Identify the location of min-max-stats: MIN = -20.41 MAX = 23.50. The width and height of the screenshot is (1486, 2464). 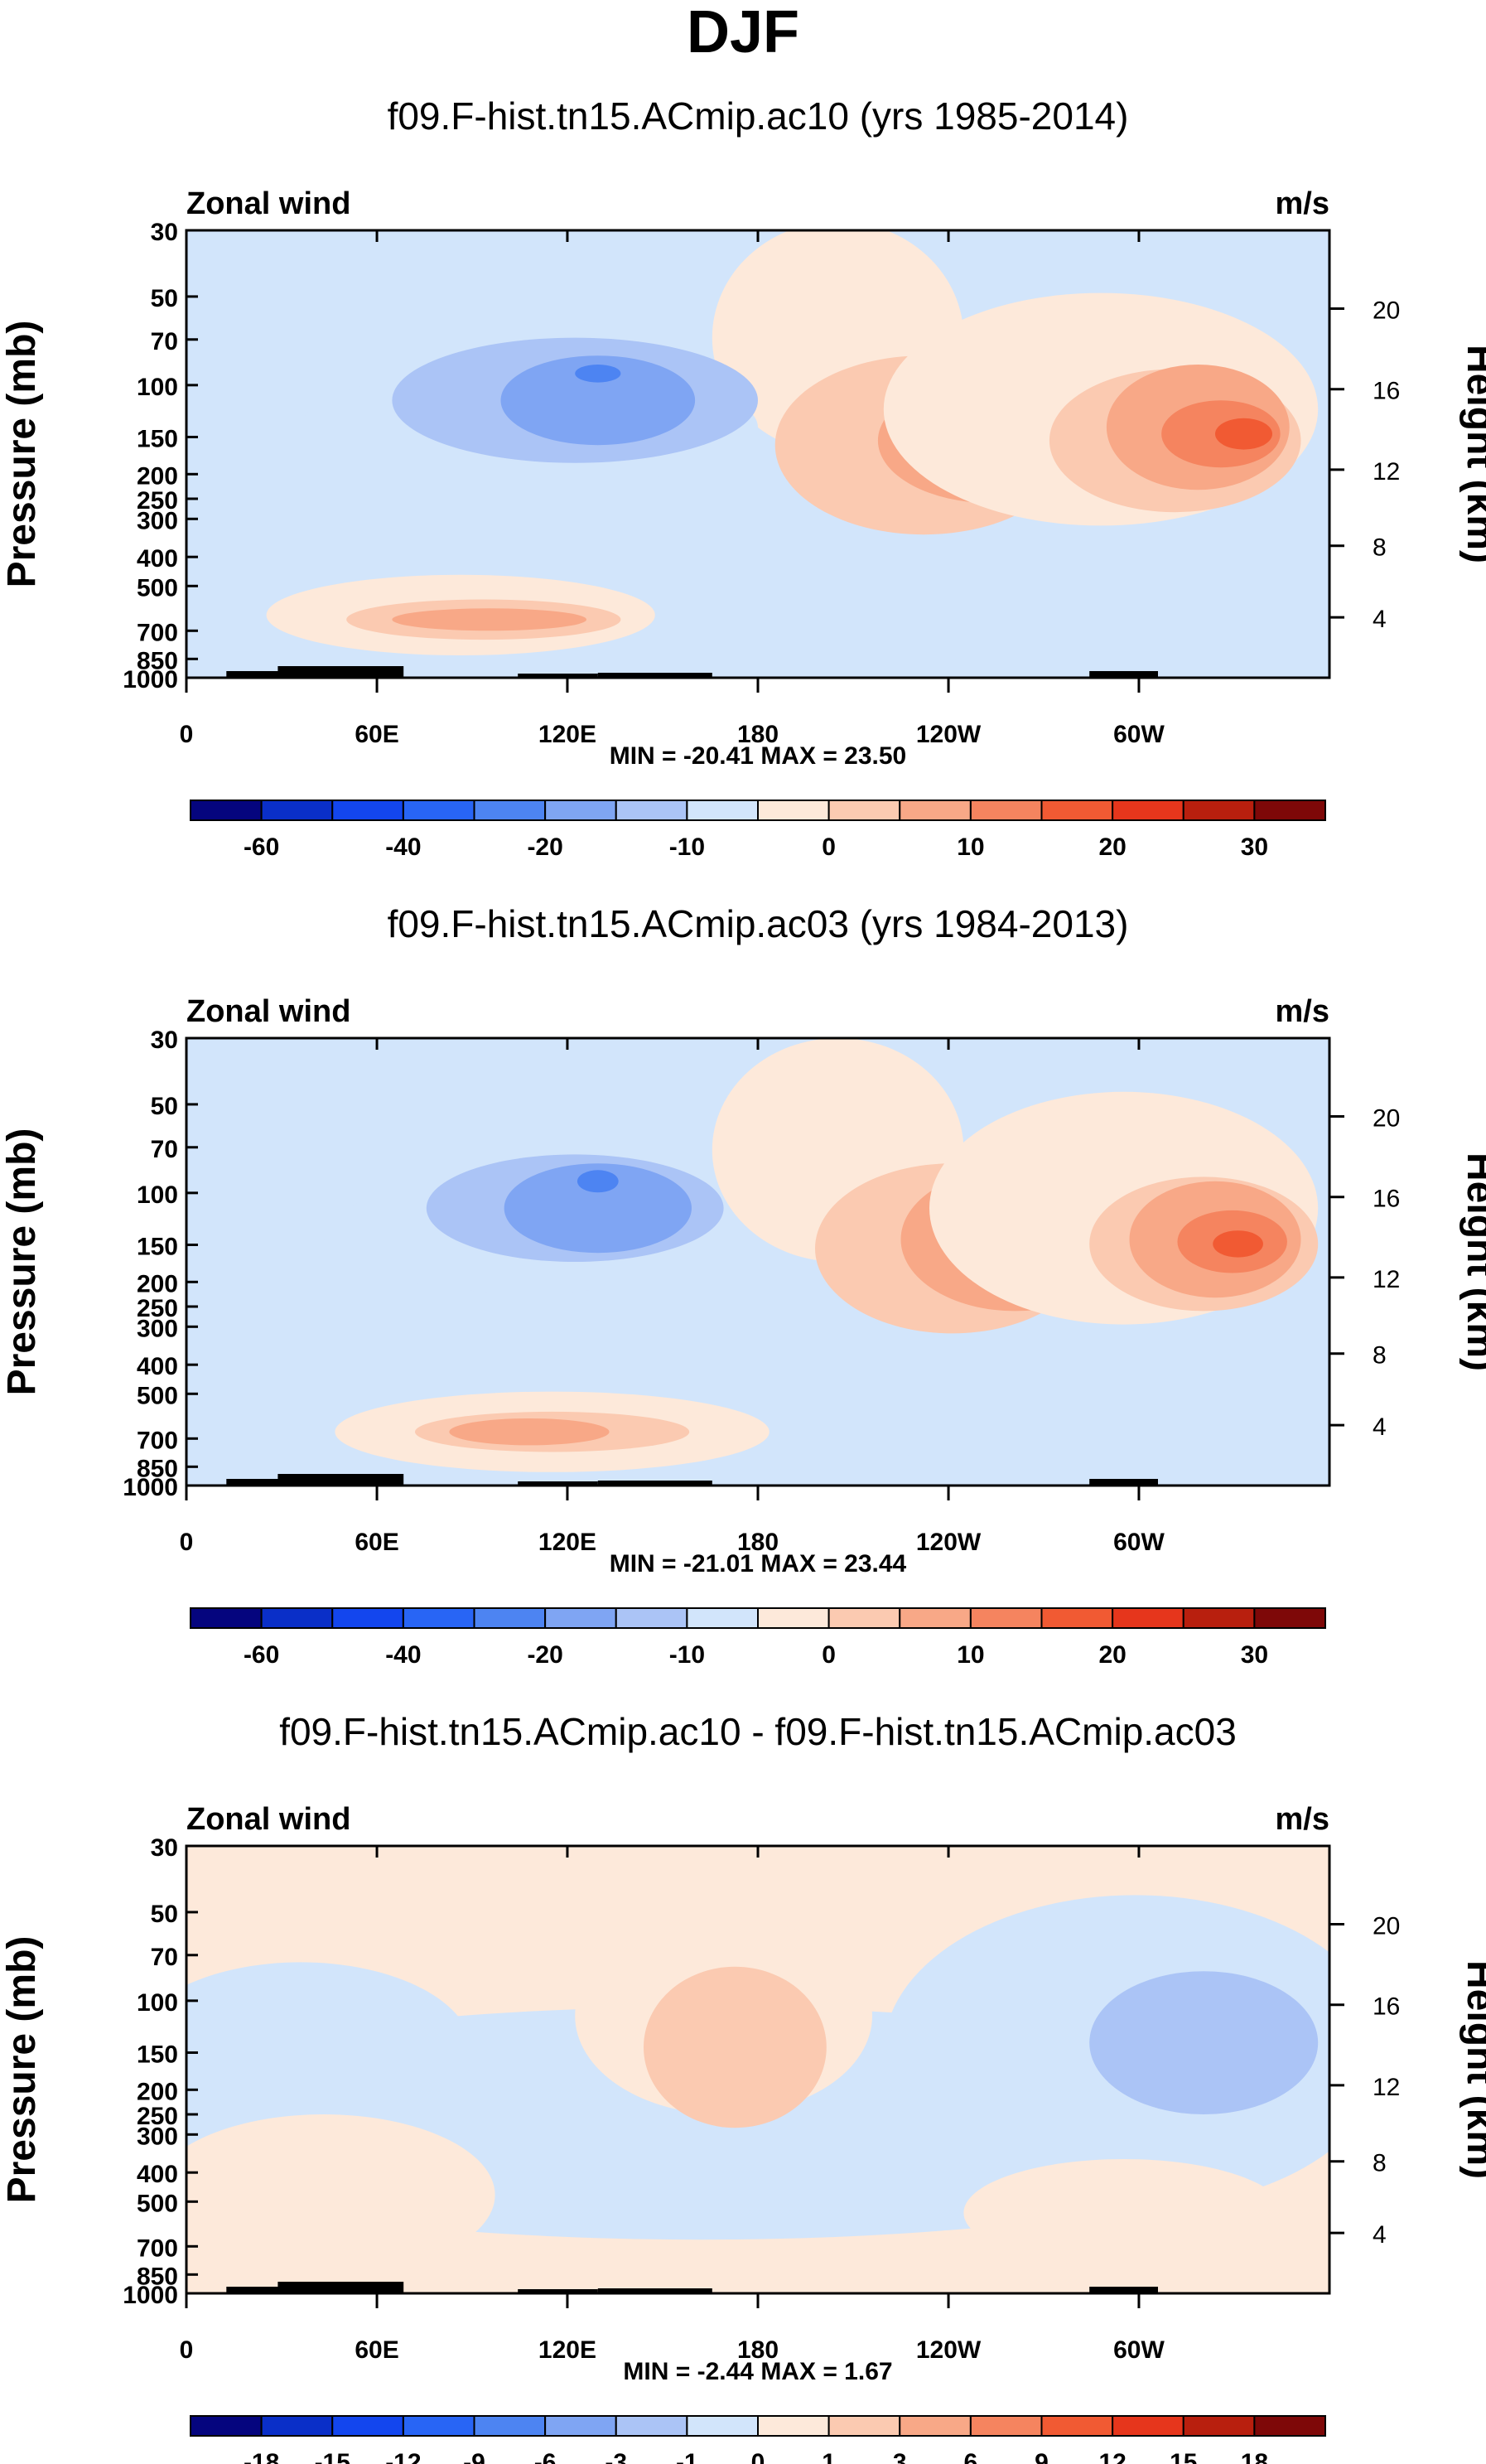
(758, 756).